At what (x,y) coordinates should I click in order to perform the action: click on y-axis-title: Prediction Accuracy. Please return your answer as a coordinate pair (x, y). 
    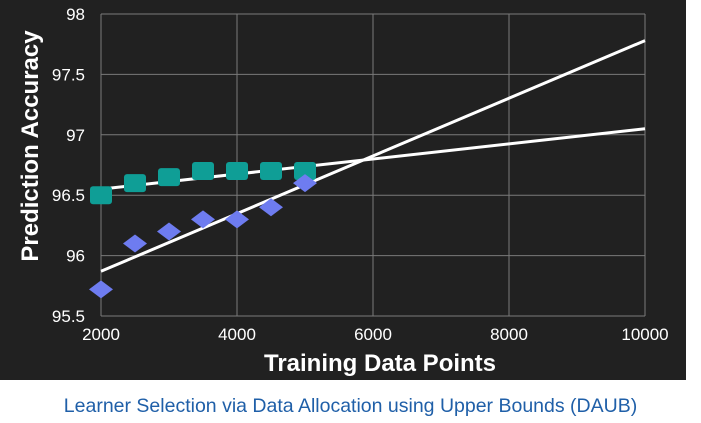
    Looking at the image, I should click on (30, 146).